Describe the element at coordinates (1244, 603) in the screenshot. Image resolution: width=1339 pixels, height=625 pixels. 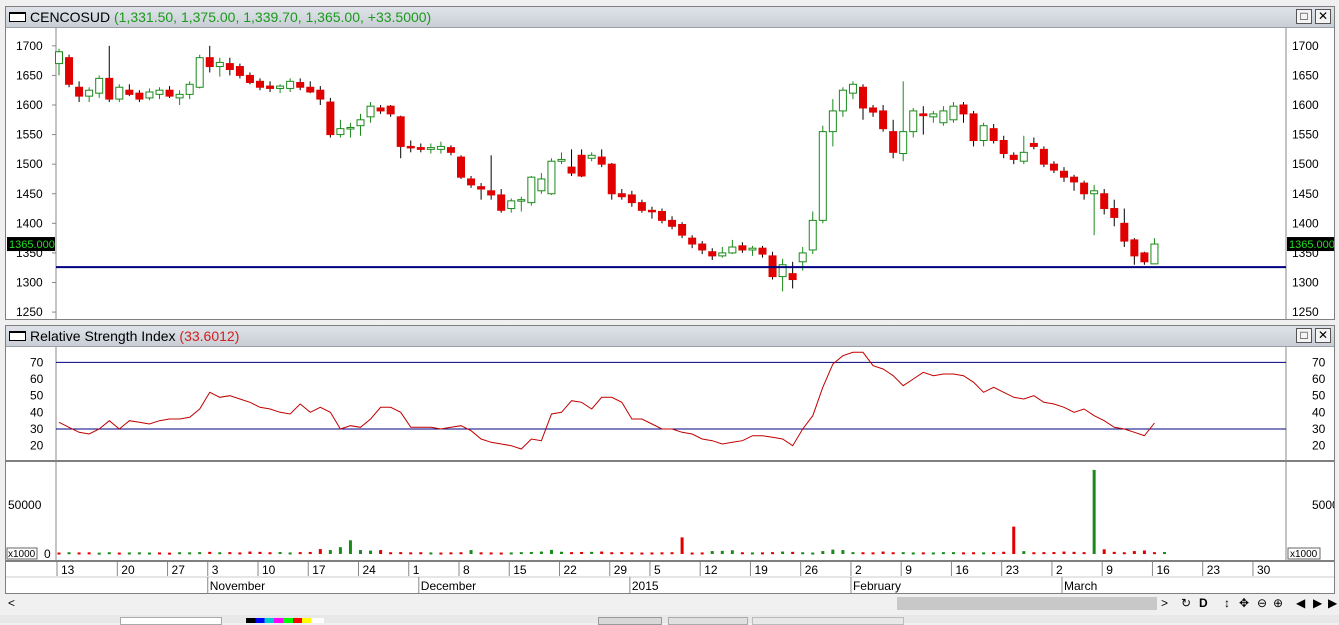
I see `move-icon: ✥` at that location.